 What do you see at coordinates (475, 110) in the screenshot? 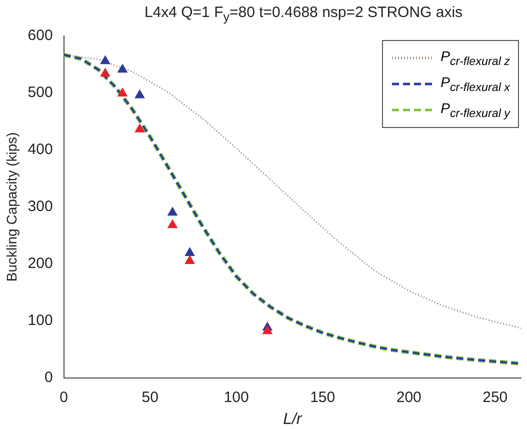
I see `legend-label: P$_{cr-flexural y}$` at bounding box center [475, 110].